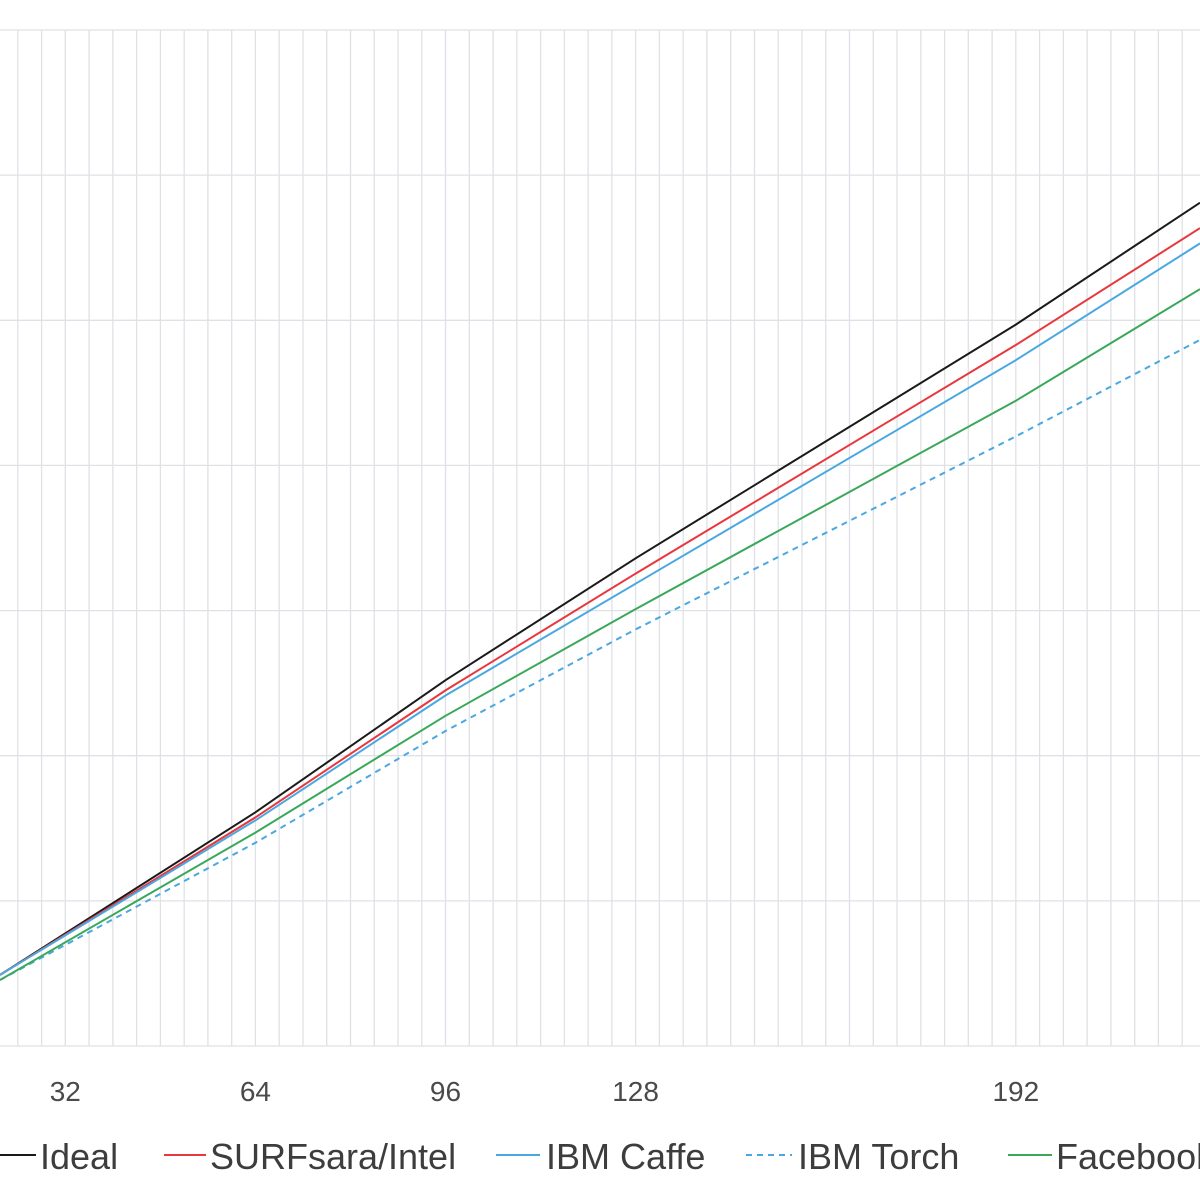  Describe the element at coordinates (333, 1156) in the screenshot. I see `legend-label-surfsara-intel: SURFsara/Intel` at that location.